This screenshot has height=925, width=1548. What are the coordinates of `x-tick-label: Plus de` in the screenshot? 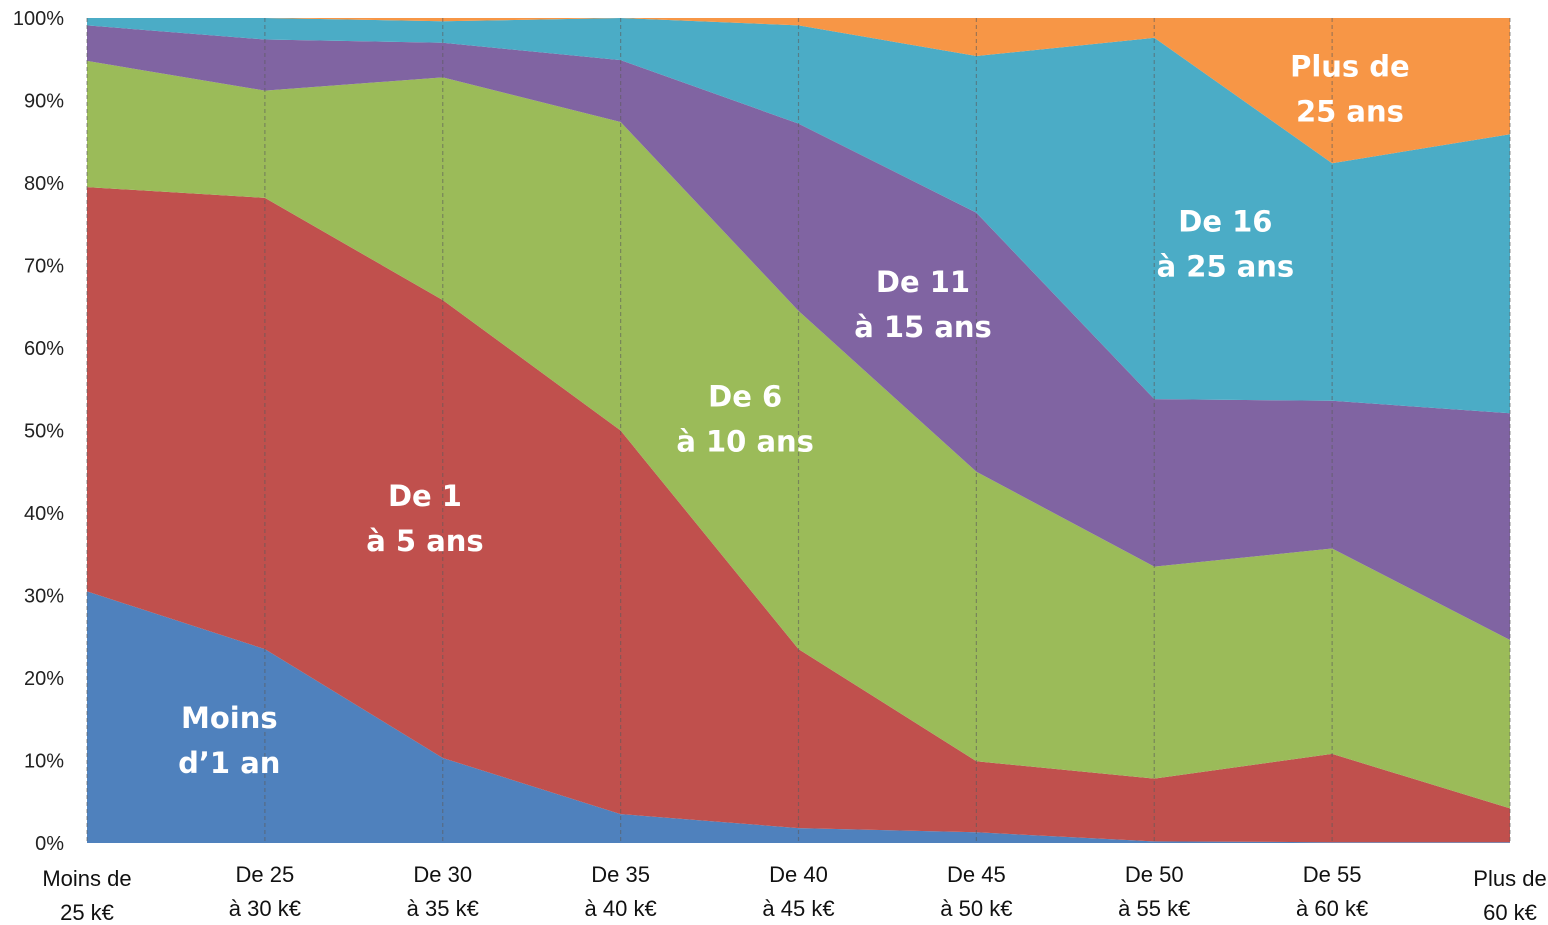 It's located at (1509, 878).